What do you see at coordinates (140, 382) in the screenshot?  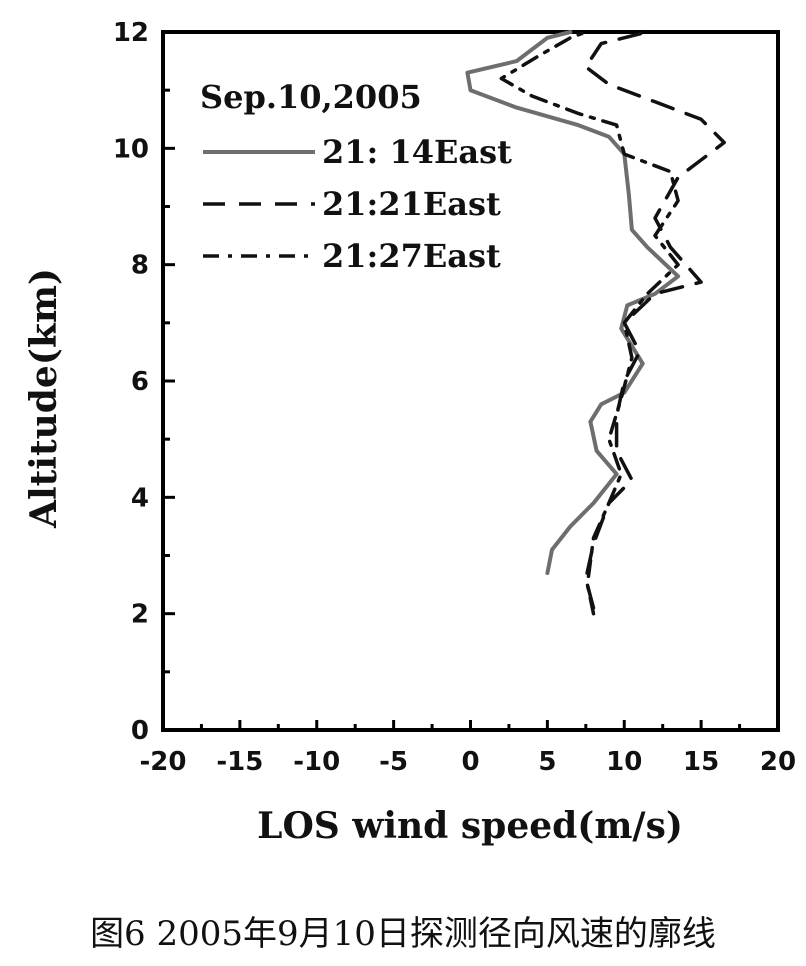 I see `y-tick-label: 6` at bounding box center [140, 382].